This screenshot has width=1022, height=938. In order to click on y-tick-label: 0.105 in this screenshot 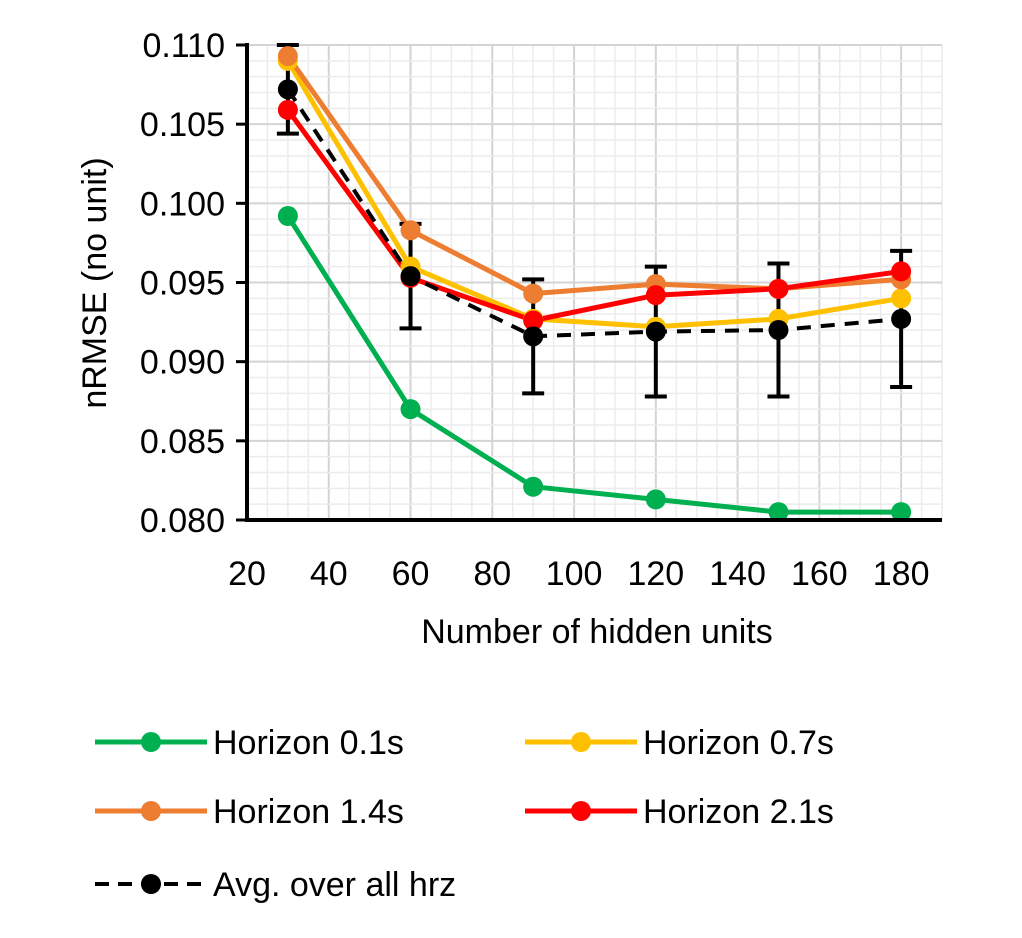, I will do `click(182, 125)`.